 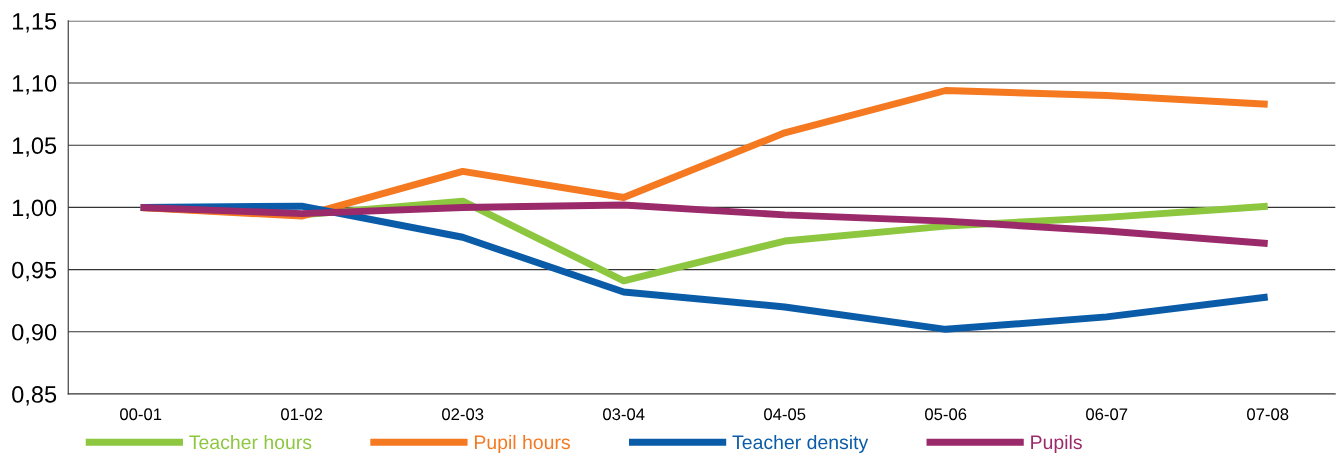 I want to click on x-tick-label: 07-08, so click(x=1268, y=414).